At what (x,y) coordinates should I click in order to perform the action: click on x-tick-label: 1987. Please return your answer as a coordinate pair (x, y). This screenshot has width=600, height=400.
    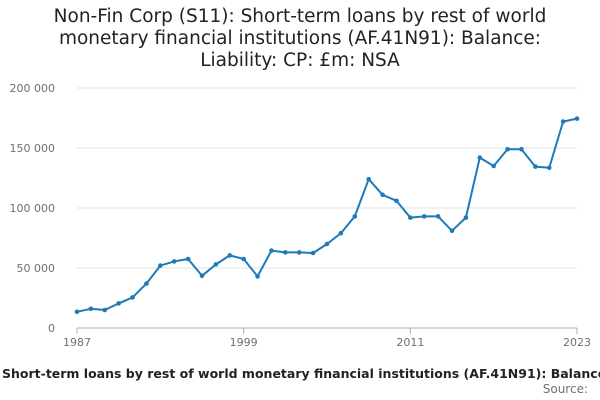
    Looking at the image, I should click on (77, 342).